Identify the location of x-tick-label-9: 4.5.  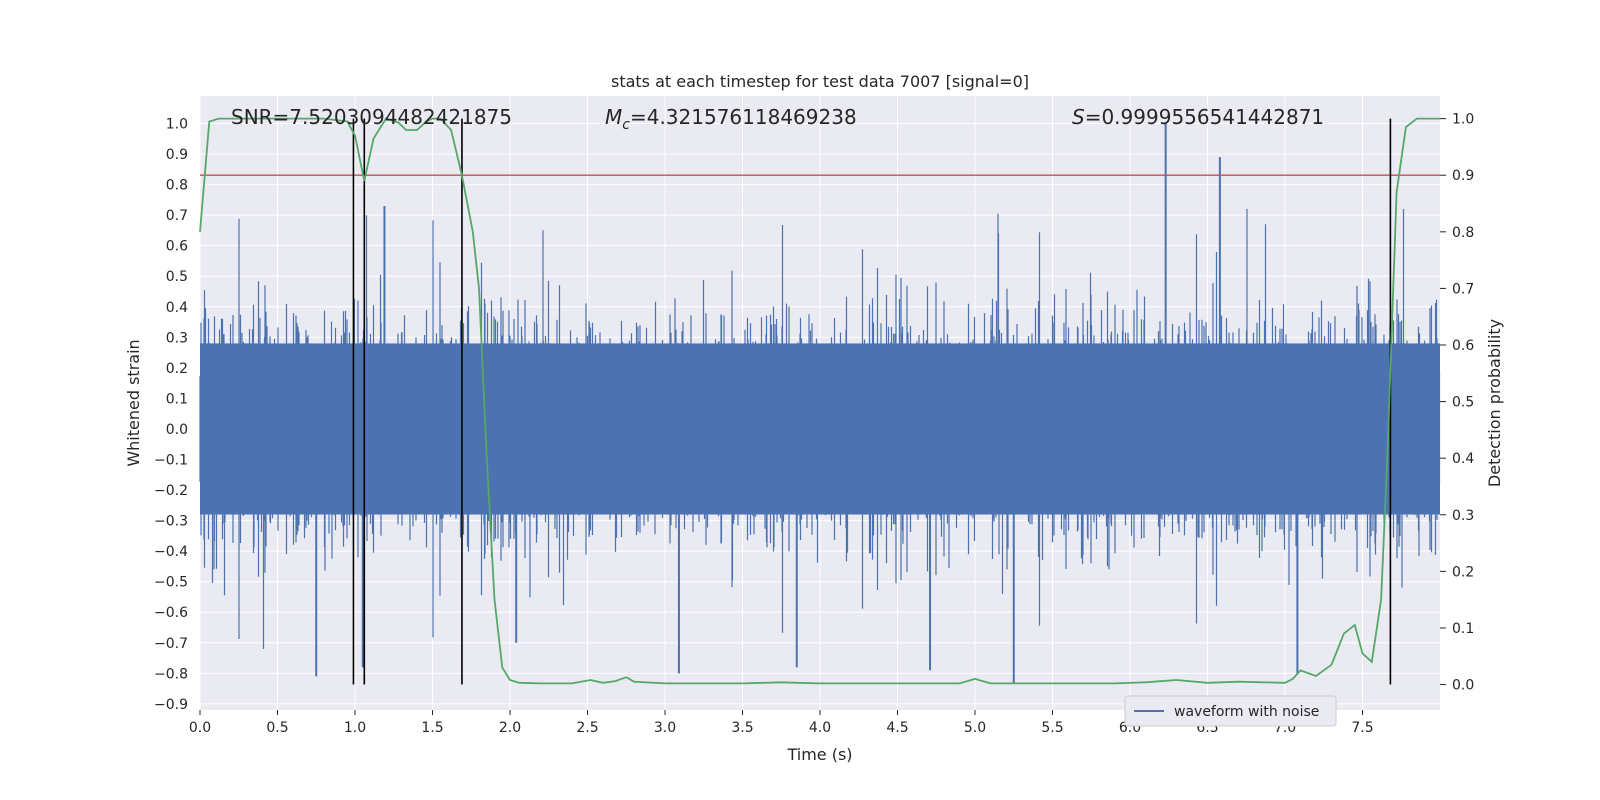
(897, 728).